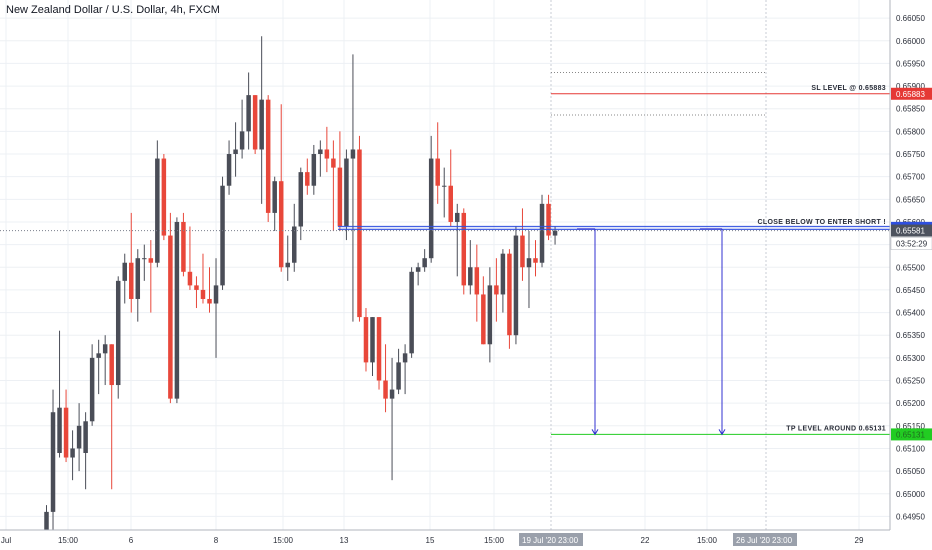 This screenshot has width=932, height=550. What do you see at coordinates (859, 540) in the screenshot?
I see `time-tick-label: 29` at bounding box center [859, 540].